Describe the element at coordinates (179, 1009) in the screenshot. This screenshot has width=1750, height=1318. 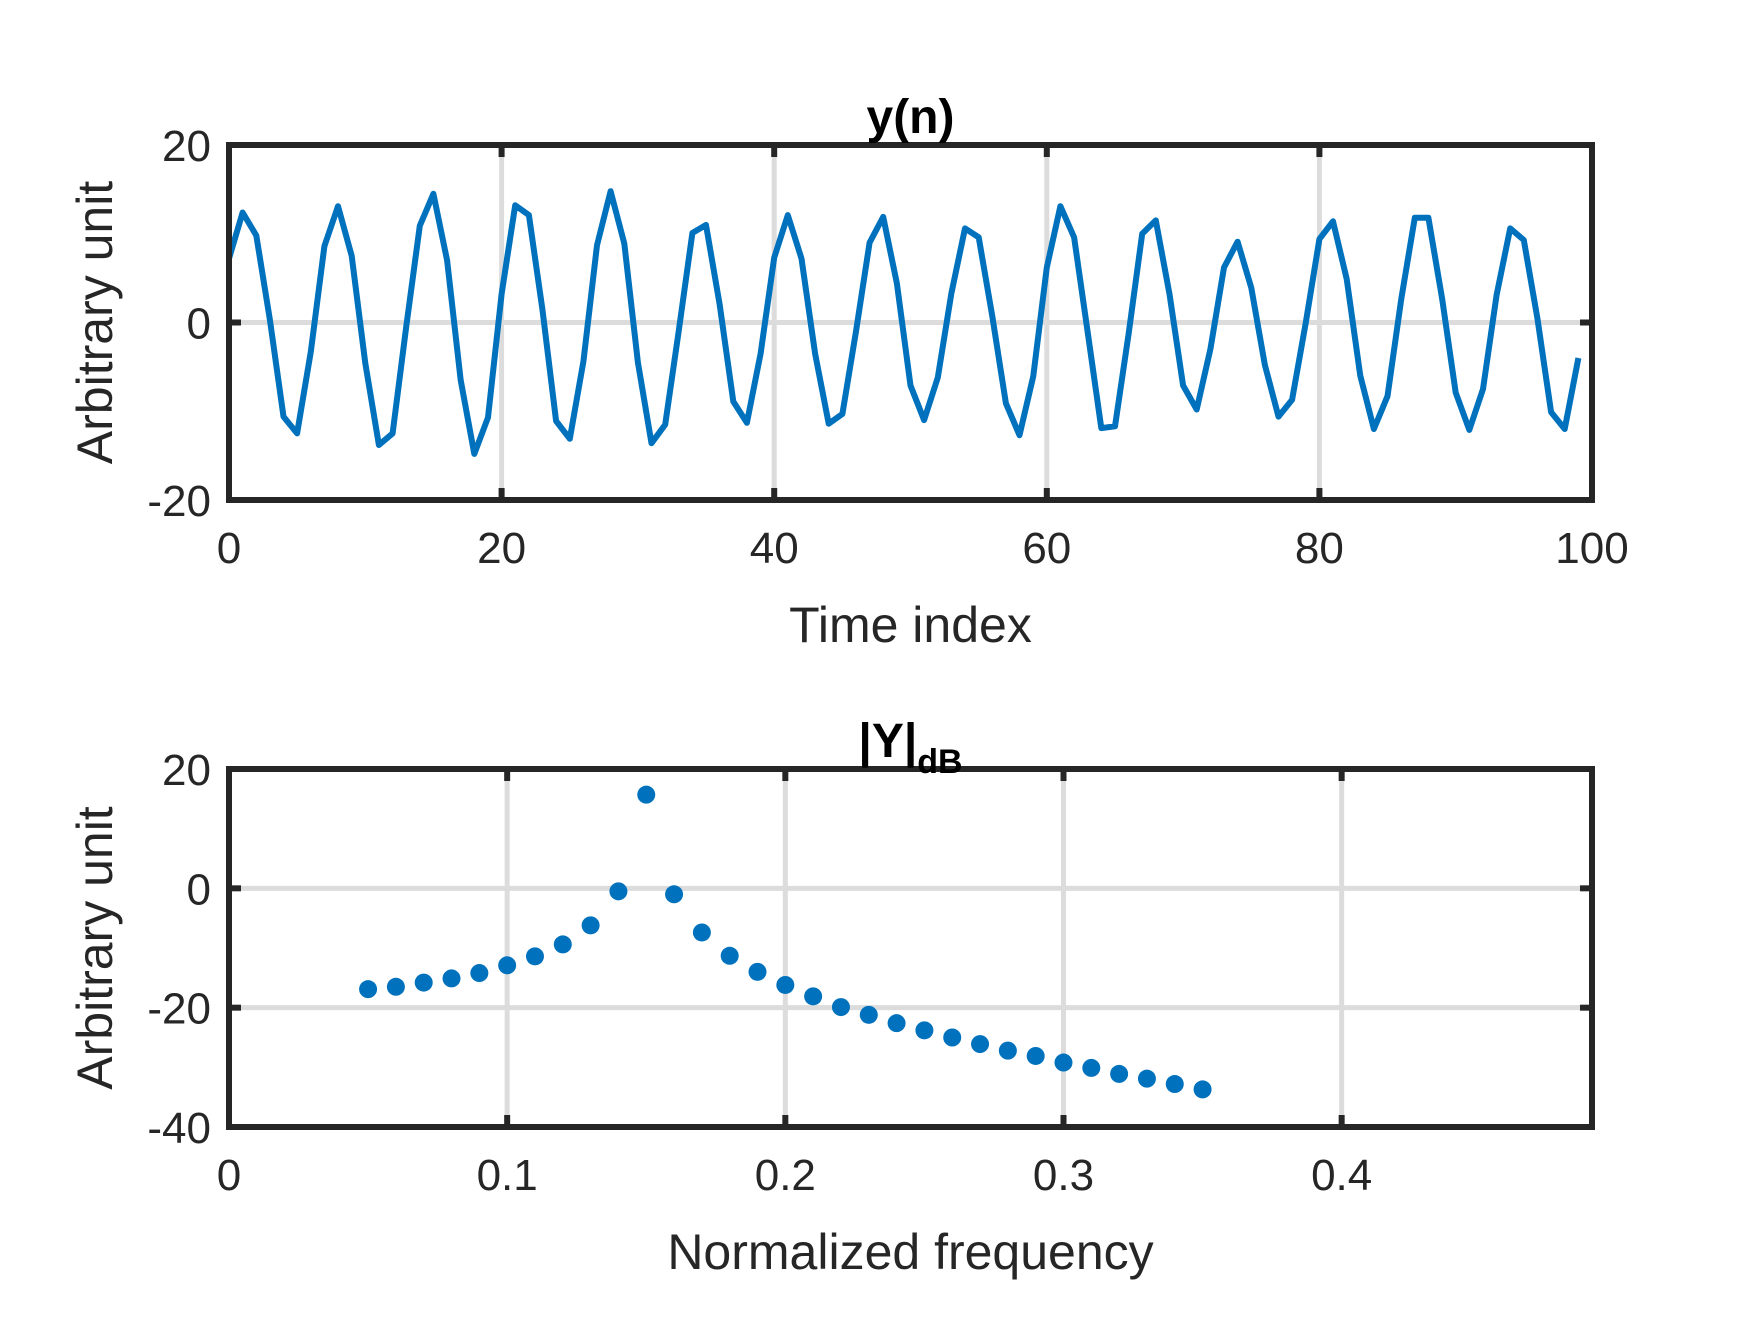
I see `freq-y-tick-label: -20` at that location.